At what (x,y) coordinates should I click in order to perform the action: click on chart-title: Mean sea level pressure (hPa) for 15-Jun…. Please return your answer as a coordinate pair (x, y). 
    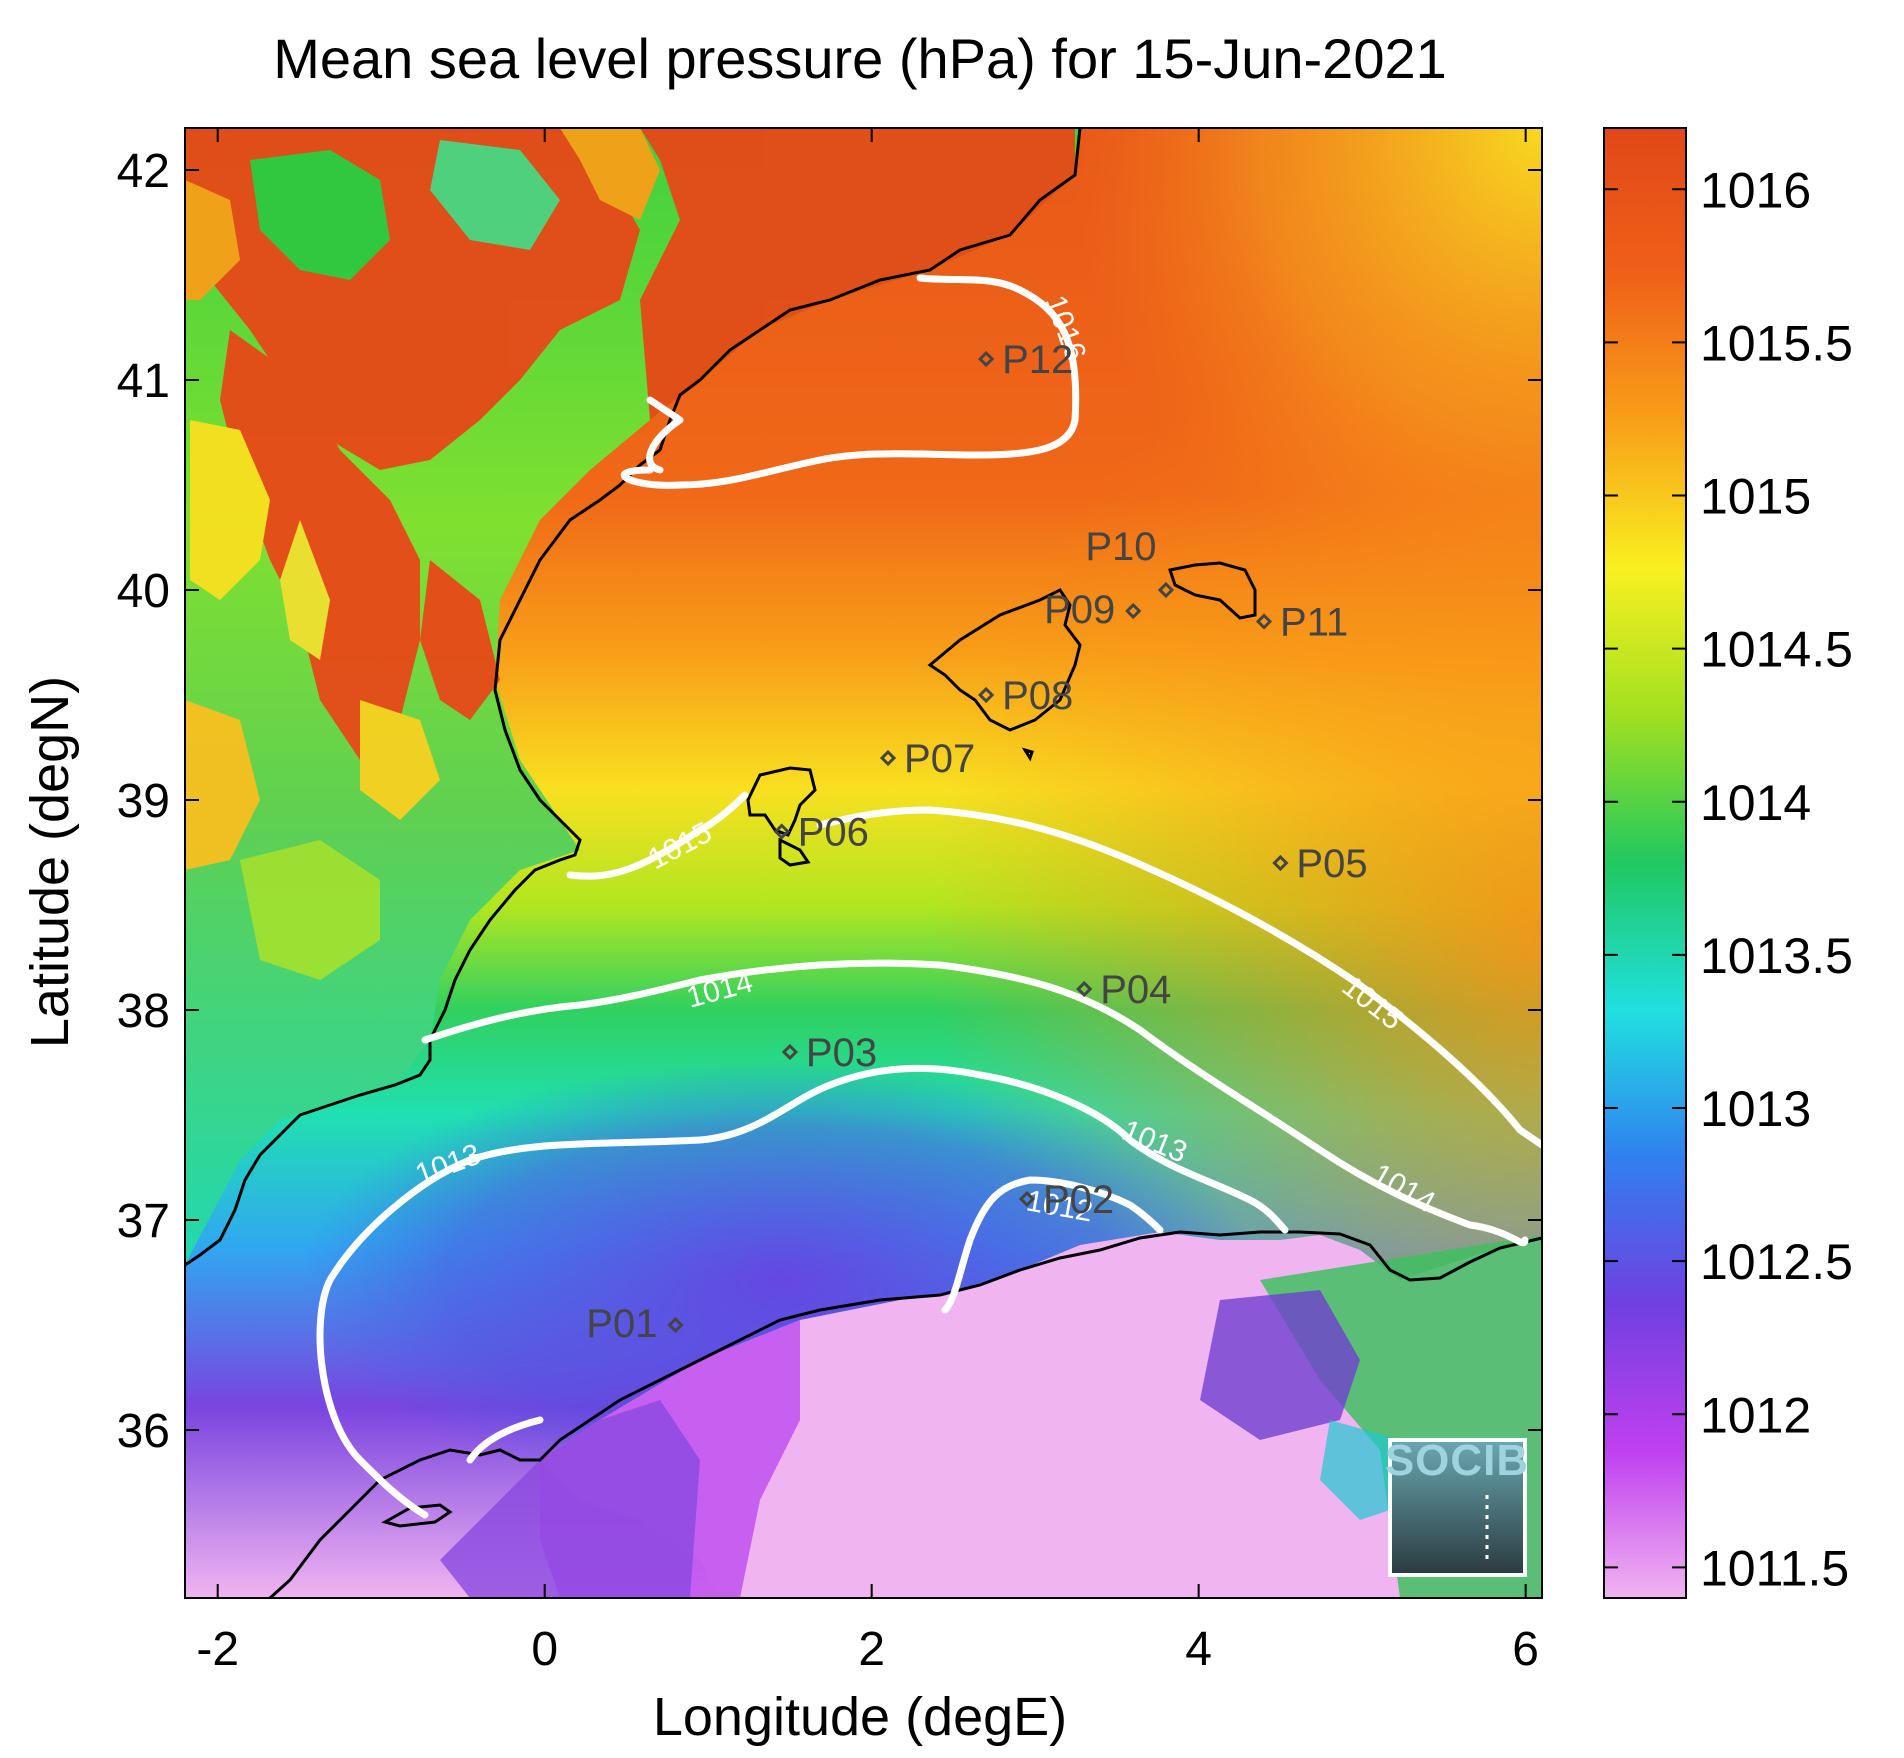
    Looking at the image, I should click on (860, 58).